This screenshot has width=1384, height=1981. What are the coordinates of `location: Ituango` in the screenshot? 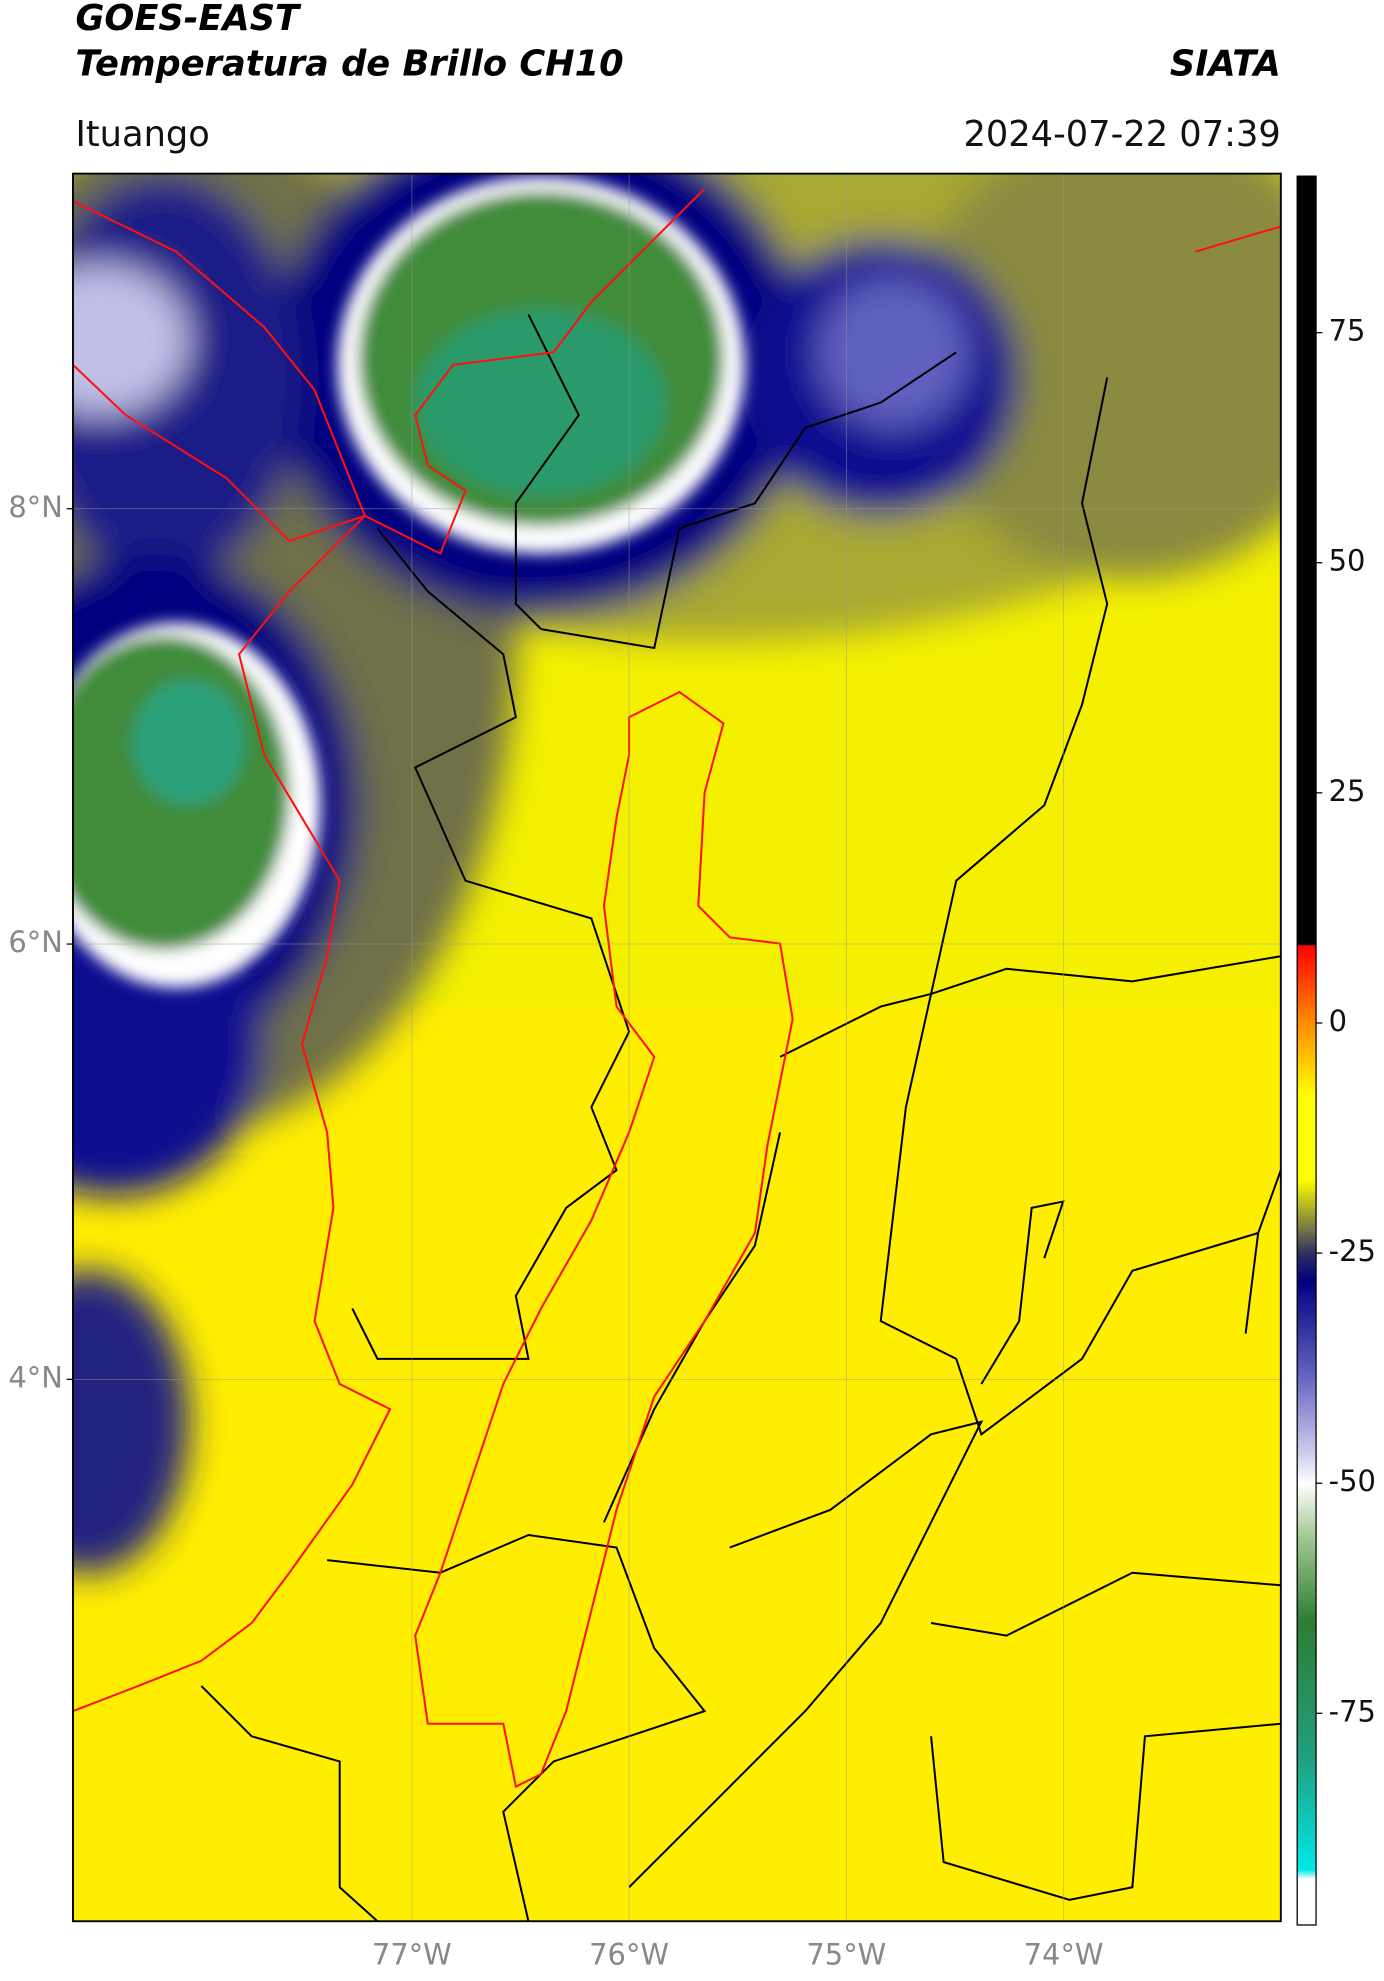 It's located at (142, 134).